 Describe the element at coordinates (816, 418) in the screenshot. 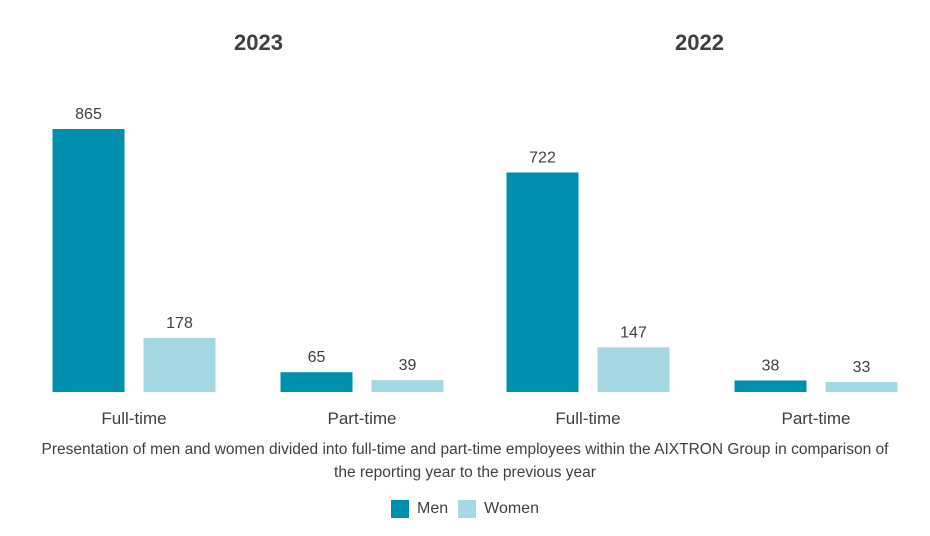

I see `tick-label-part-time-2022: Part-time` at that location.